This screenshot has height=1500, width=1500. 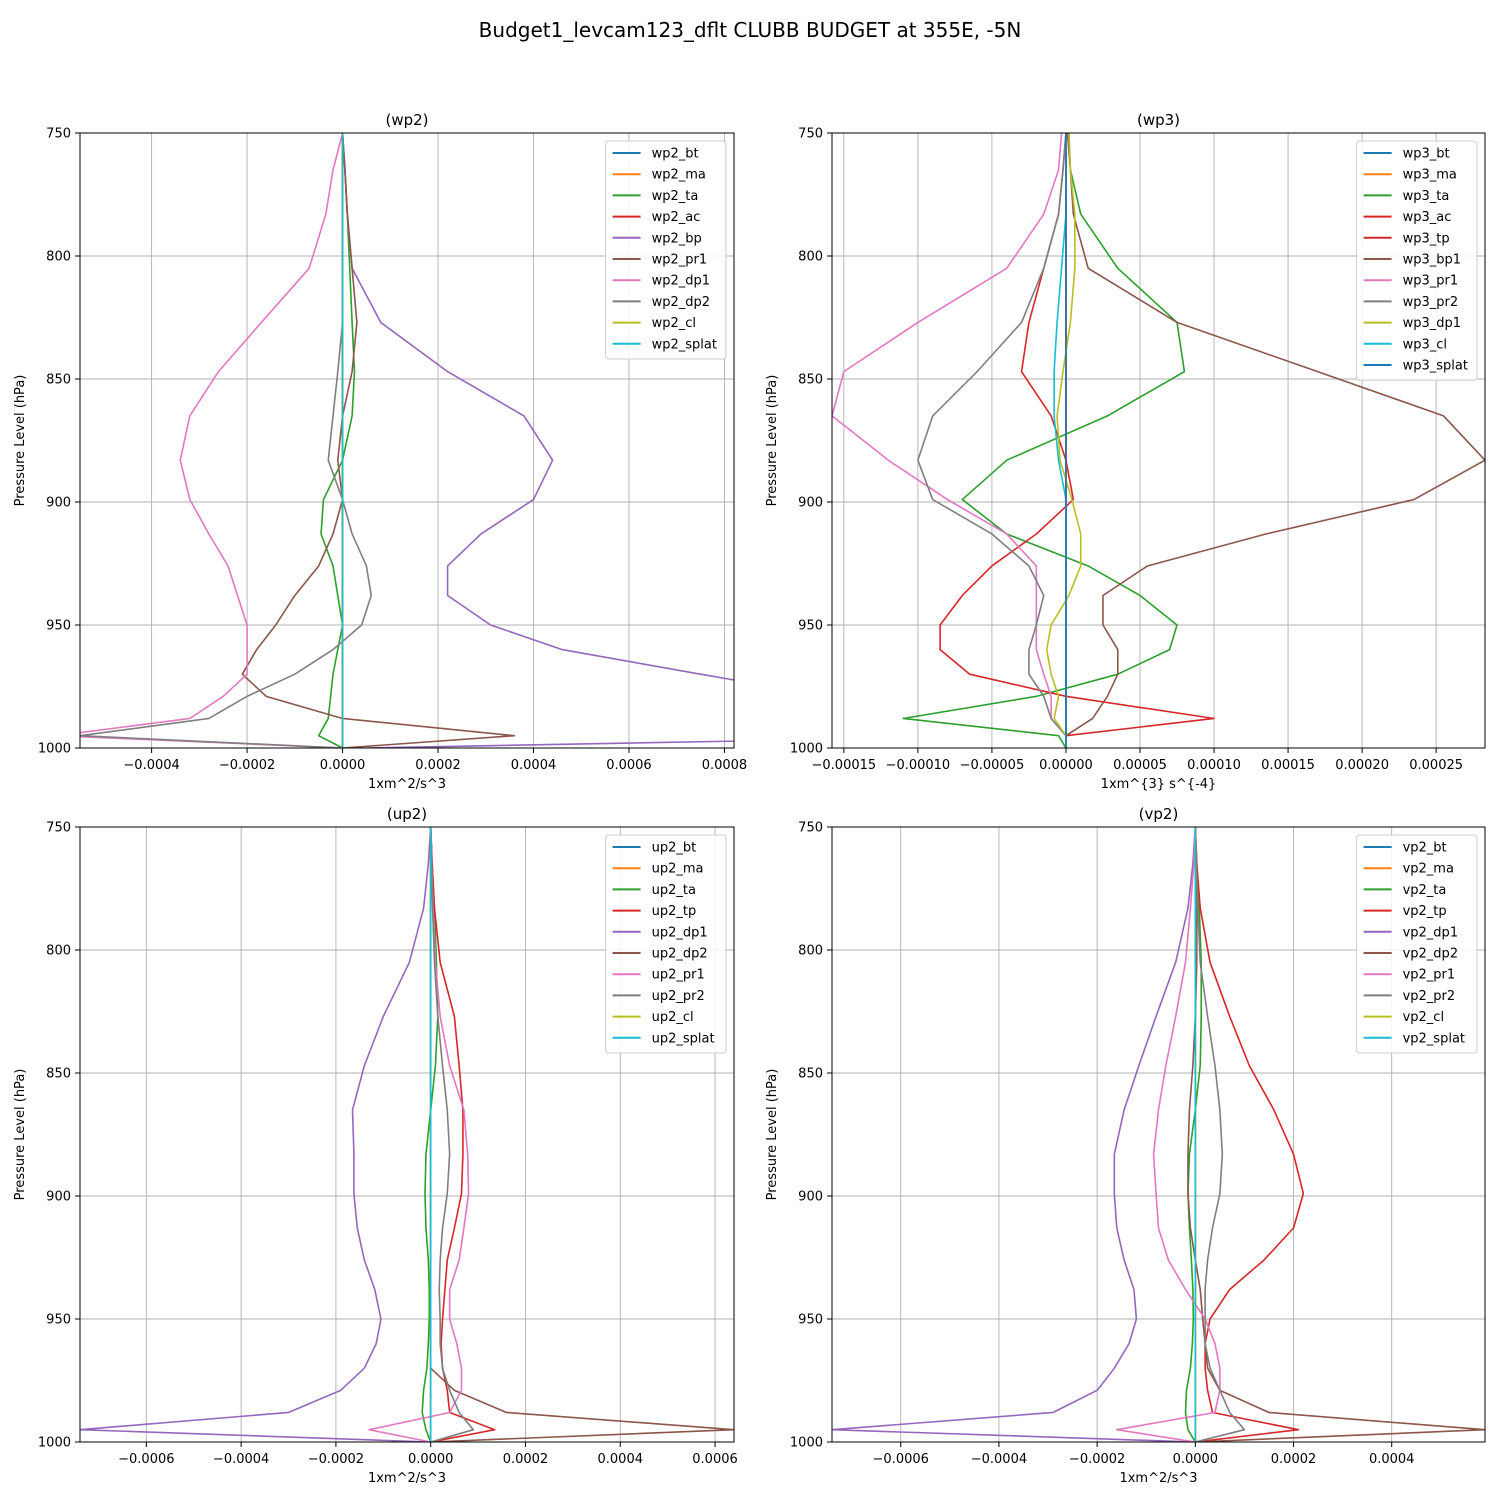 I want to click on x-tick-label: 0.00015, so click(x=1288, y=765).